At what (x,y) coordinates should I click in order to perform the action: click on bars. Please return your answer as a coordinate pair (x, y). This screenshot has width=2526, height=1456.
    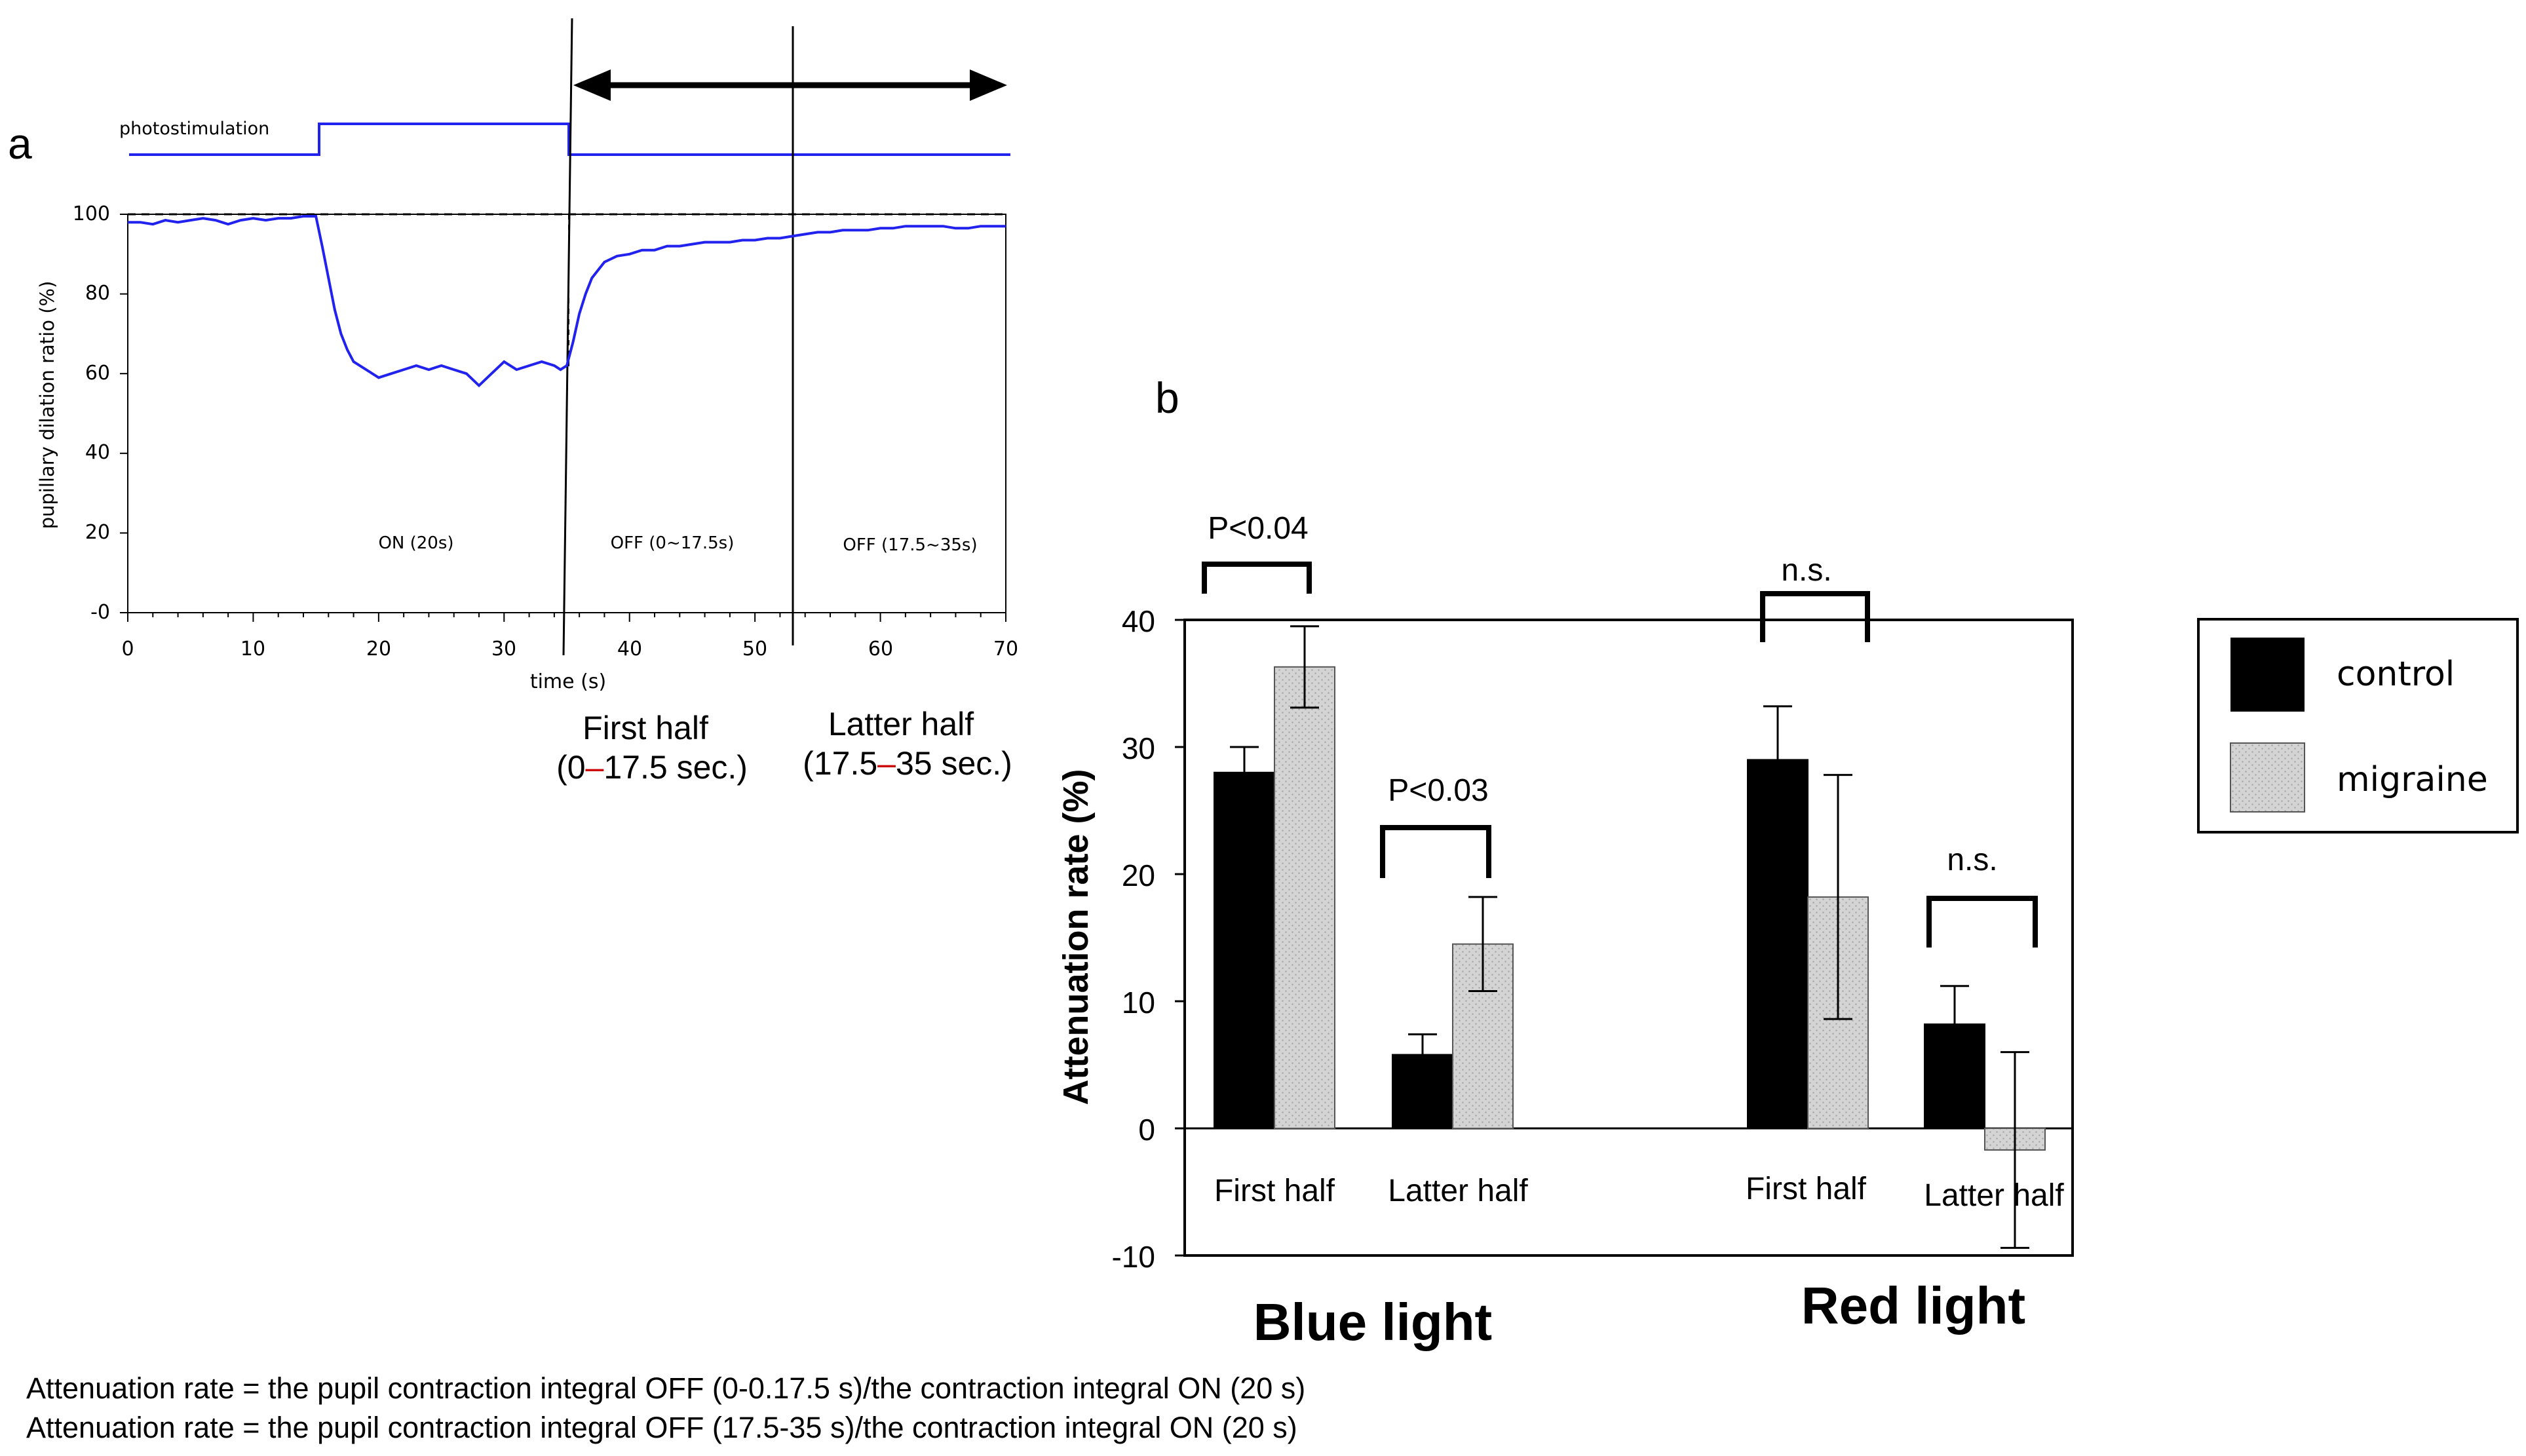
    Looking at the image, I should click on (1630, 908).